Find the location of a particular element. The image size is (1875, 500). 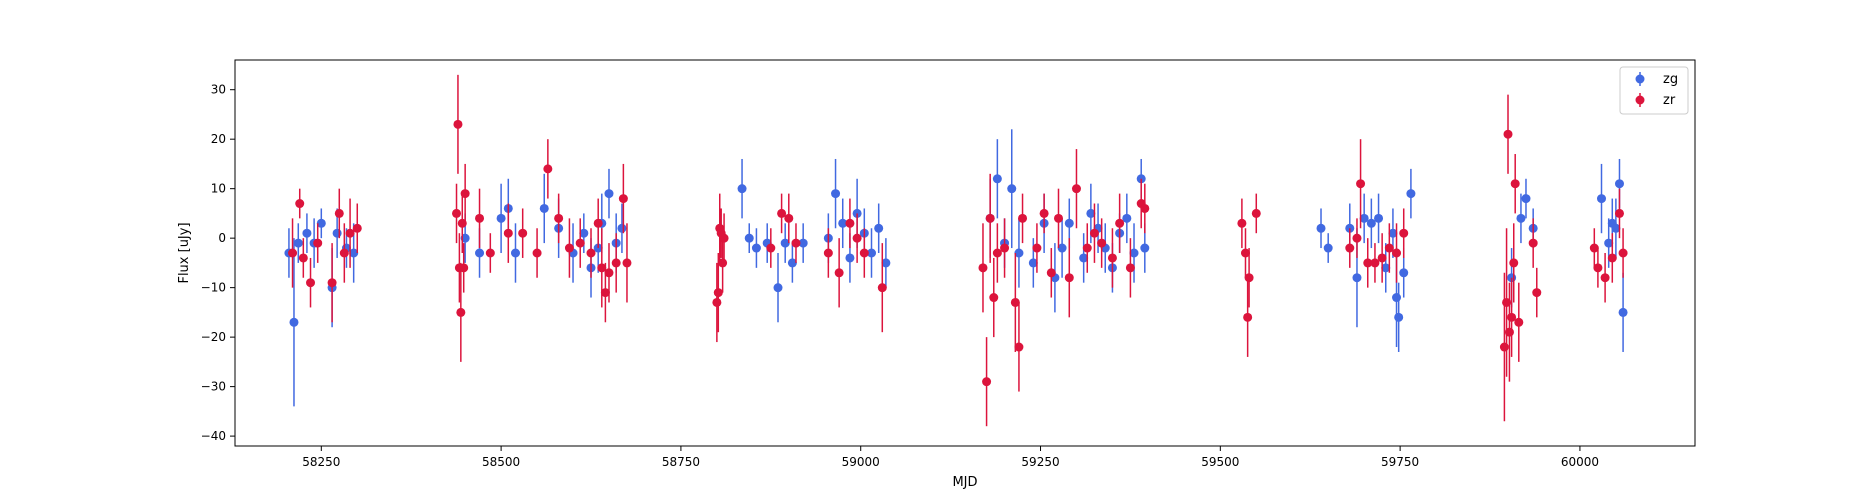

y-tick-label: −10 is located at coordinates (213, 288).